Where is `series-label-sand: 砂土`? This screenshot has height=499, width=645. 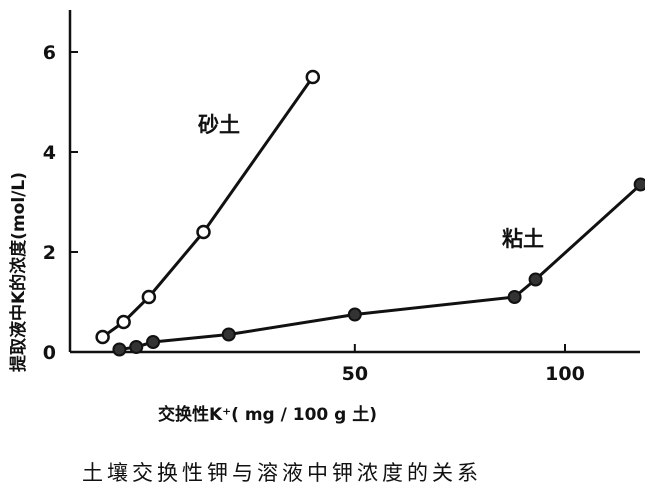
series-label-sand: 砂土 is located at coordinates (219, 125).